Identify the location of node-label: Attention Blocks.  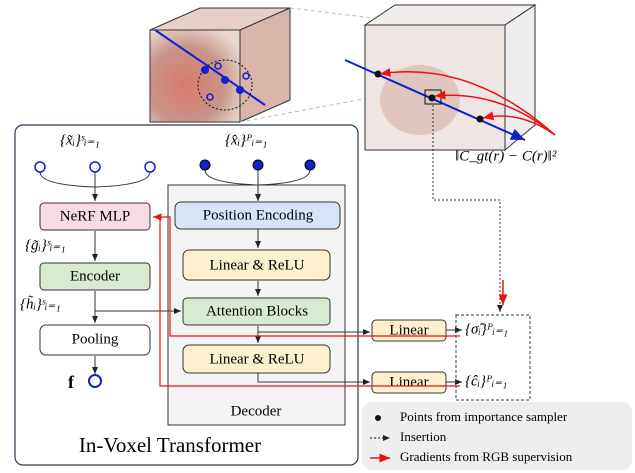
(257, 311).